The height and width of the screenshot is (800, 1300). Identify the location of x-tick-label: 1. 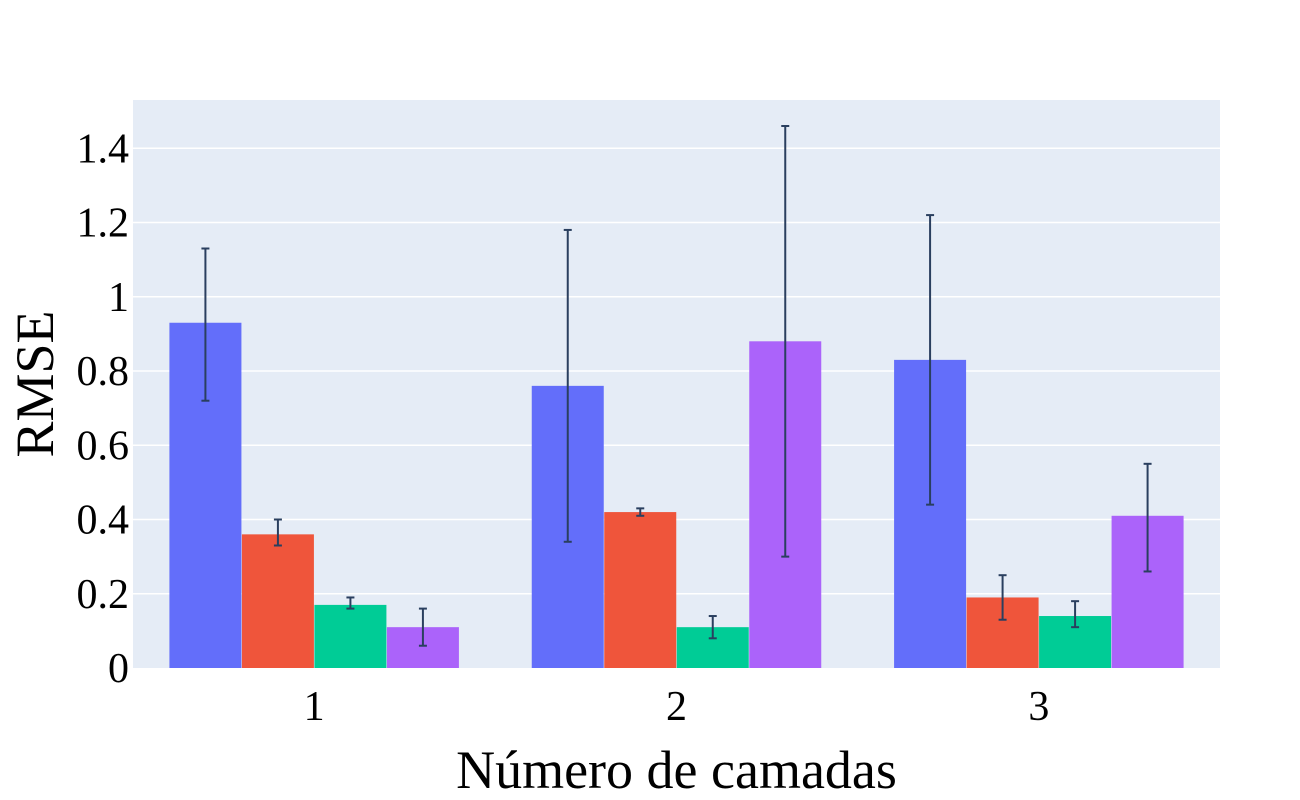
(314, 707).